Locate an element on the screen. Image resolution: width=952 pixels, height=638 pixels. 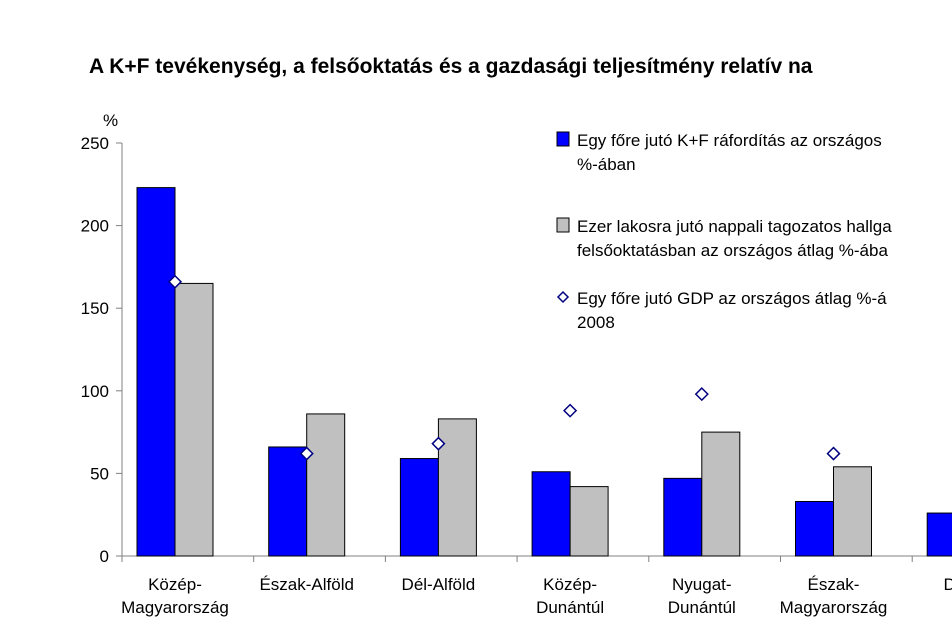
x-tick-label: Észak- is located at coordinates (834, 584).